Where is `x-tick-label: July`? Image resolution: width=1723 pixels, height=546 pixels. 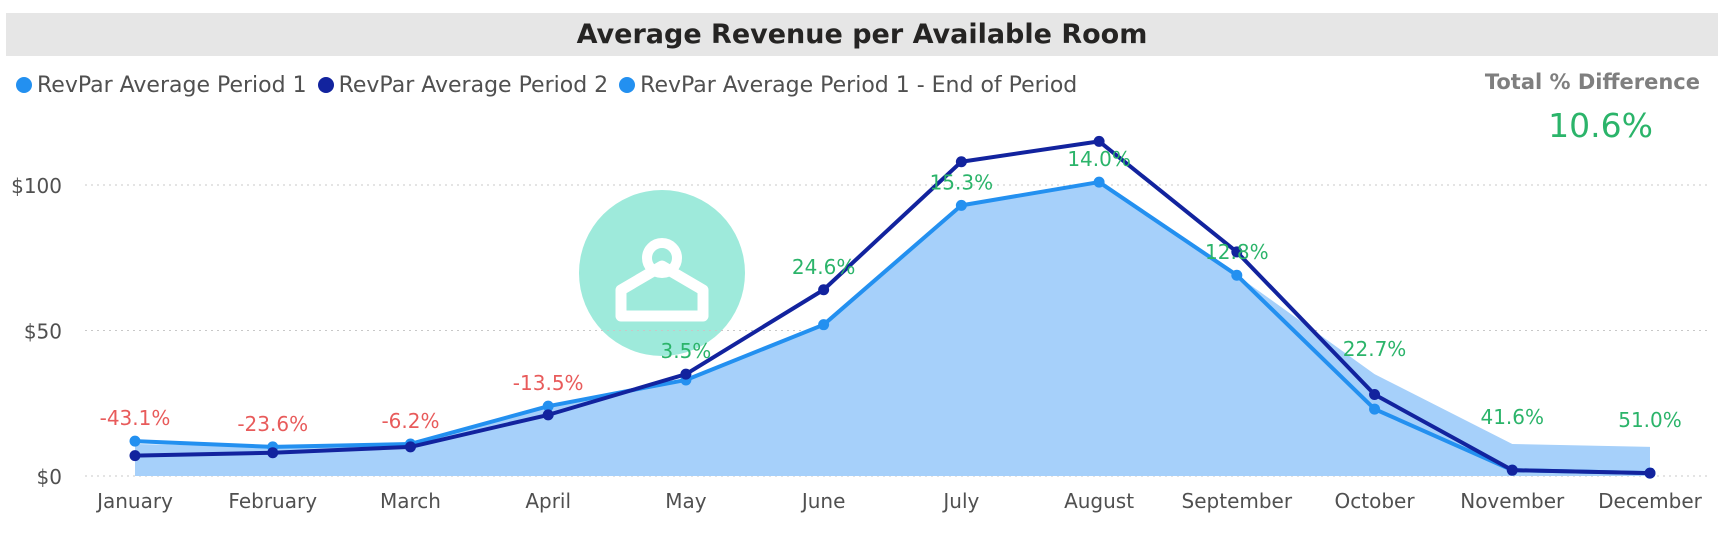
x-tick-label: July is located at coordinates (960, 501).